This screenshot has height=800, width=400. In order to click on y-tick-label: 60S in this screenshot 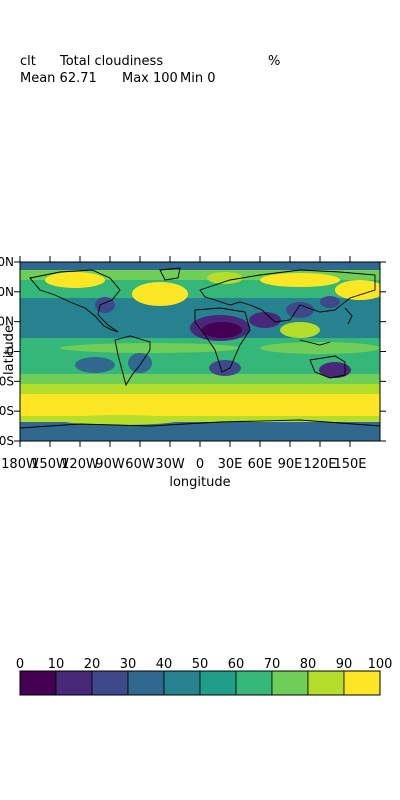, I will do `click(7, 411)`.